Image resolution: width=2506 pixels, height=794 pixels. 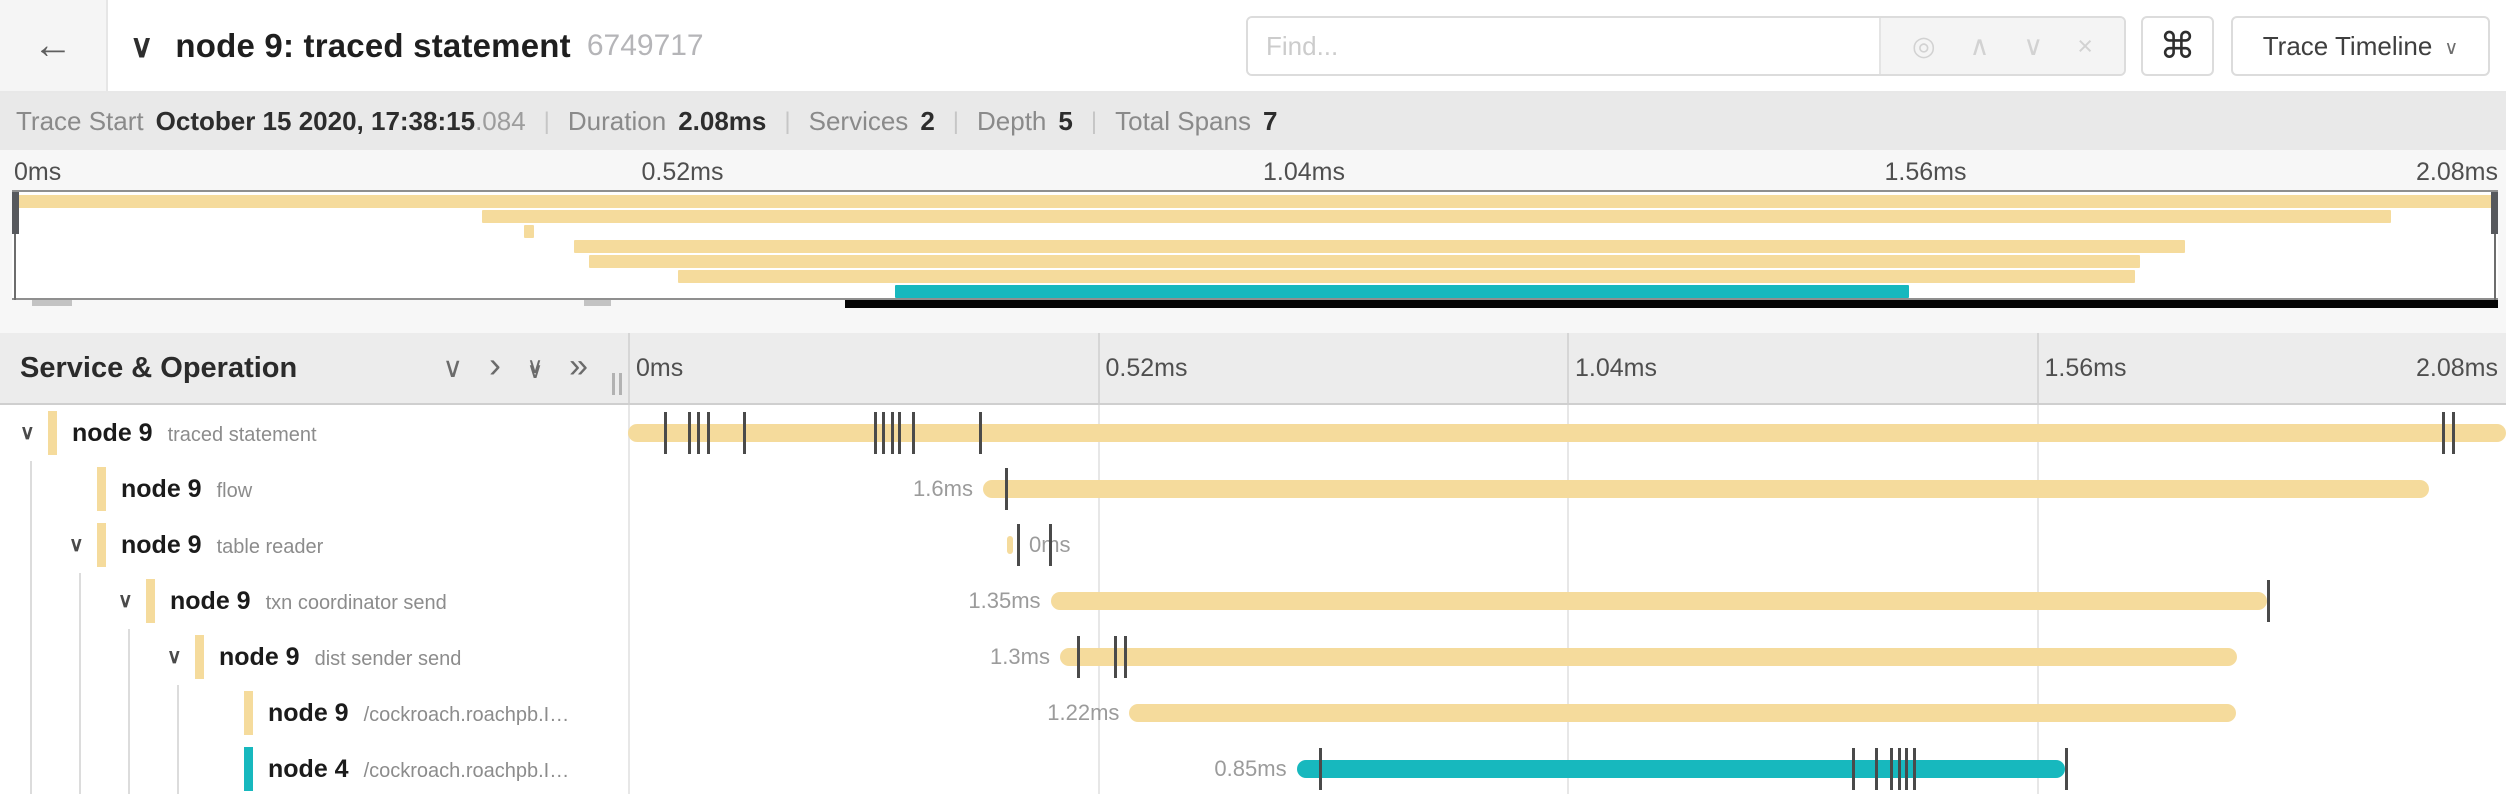 What do you see at coordinates (2085, 45) in the screenshot?
I see `clear-find-icon: ×` at bounding box center [2085, 45].